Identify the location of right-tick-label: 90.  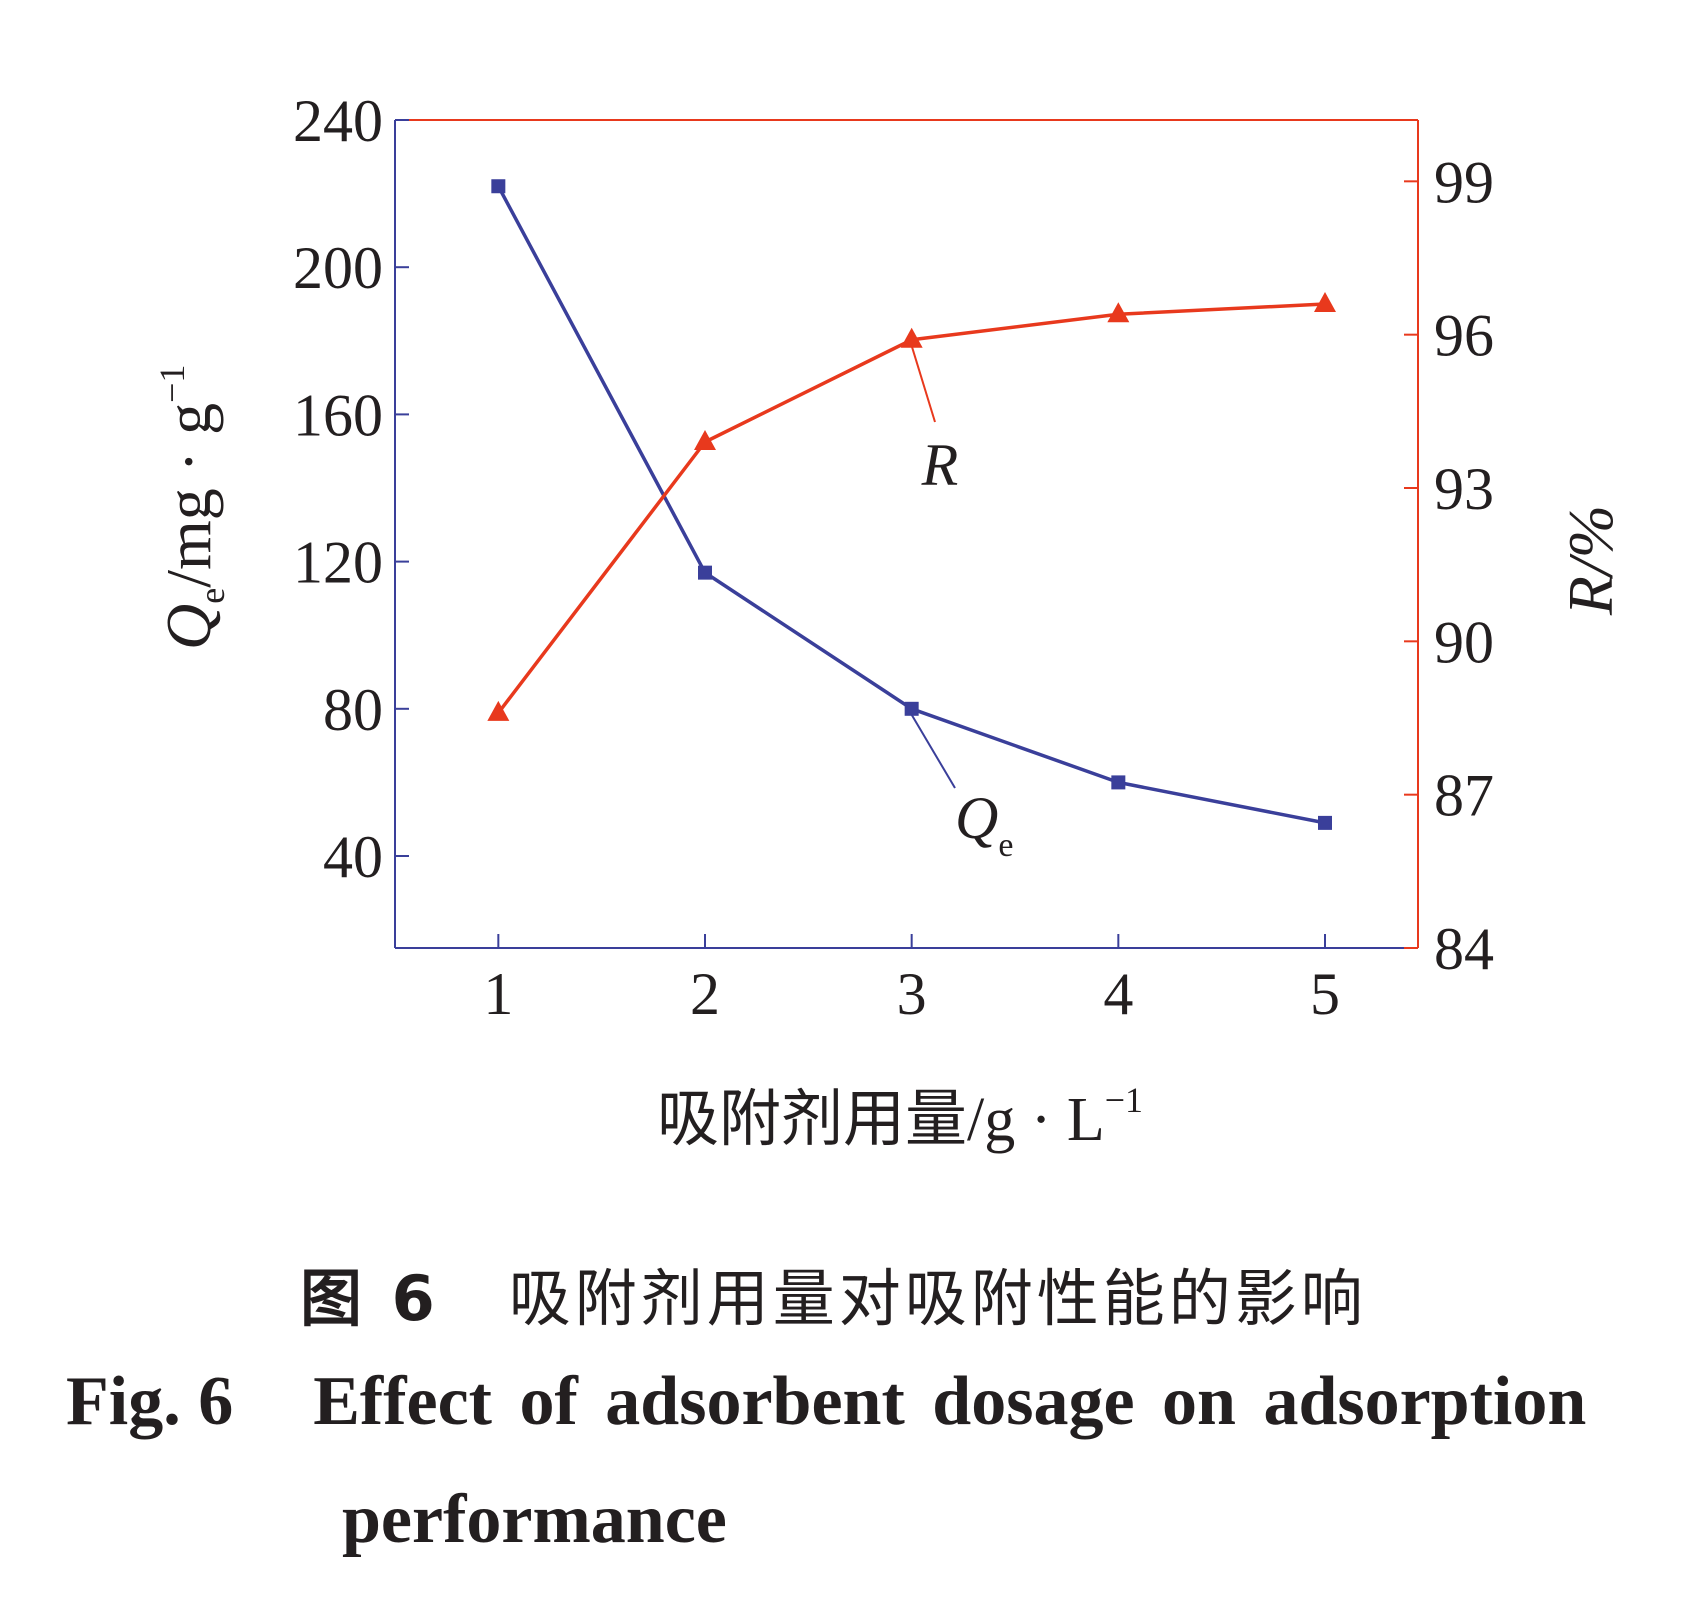
(1464, 642).